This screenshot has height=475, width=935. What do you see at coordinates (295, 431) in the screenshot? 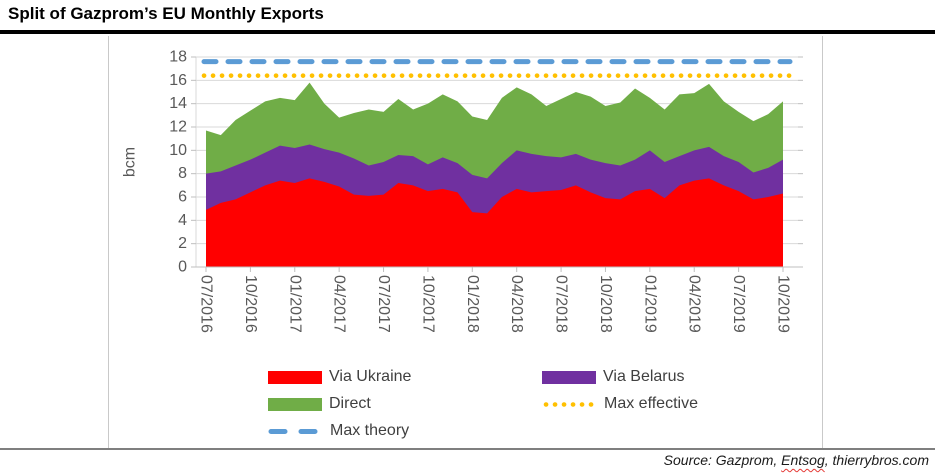
I see `legend-swatch-max-theory` at bounding box center [295, 431].